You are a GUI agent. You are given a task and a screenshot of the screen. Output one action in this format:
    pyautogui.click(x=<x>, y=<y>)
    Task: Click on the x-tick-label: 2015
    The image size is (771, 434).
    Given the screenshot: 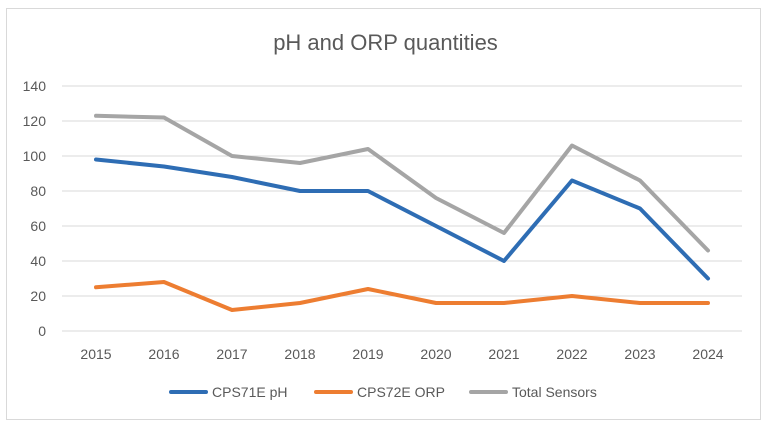 What is the action you would take?
    pyautogui.click(x=95, y=354)
    